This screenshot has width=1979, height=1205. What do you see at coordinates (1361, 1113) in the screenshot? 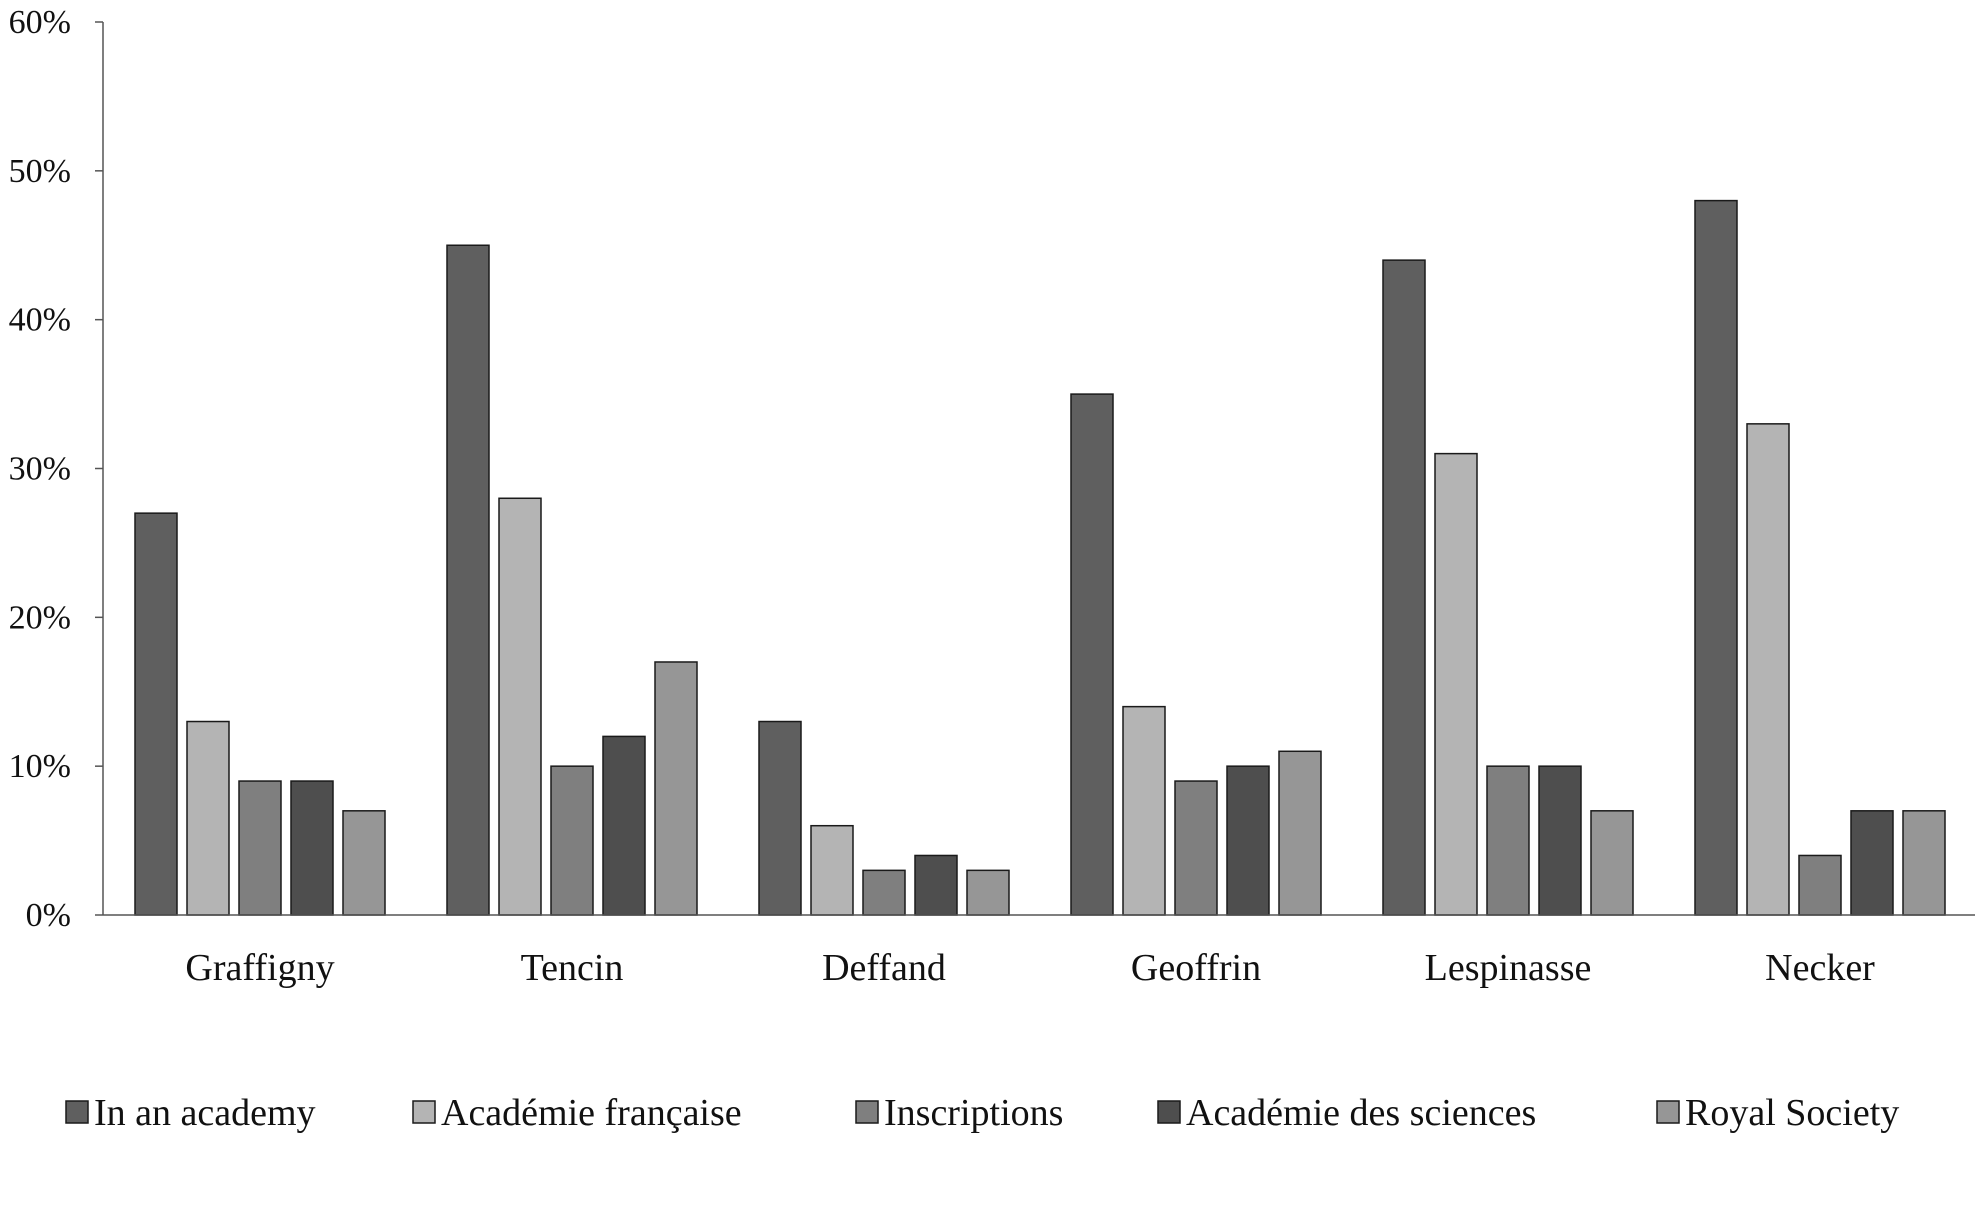
I see `legend-label: Académie des sciences` at bounding box center [1361, 1113].